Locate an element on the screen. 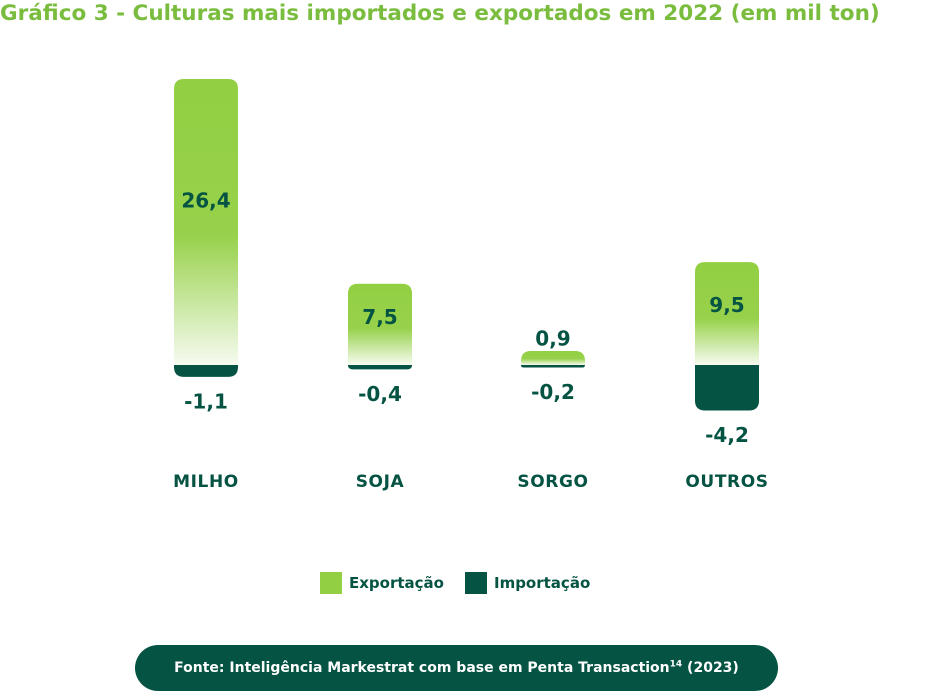  export-value-label-outros: 9,5 is located at coordinates (726, 305).